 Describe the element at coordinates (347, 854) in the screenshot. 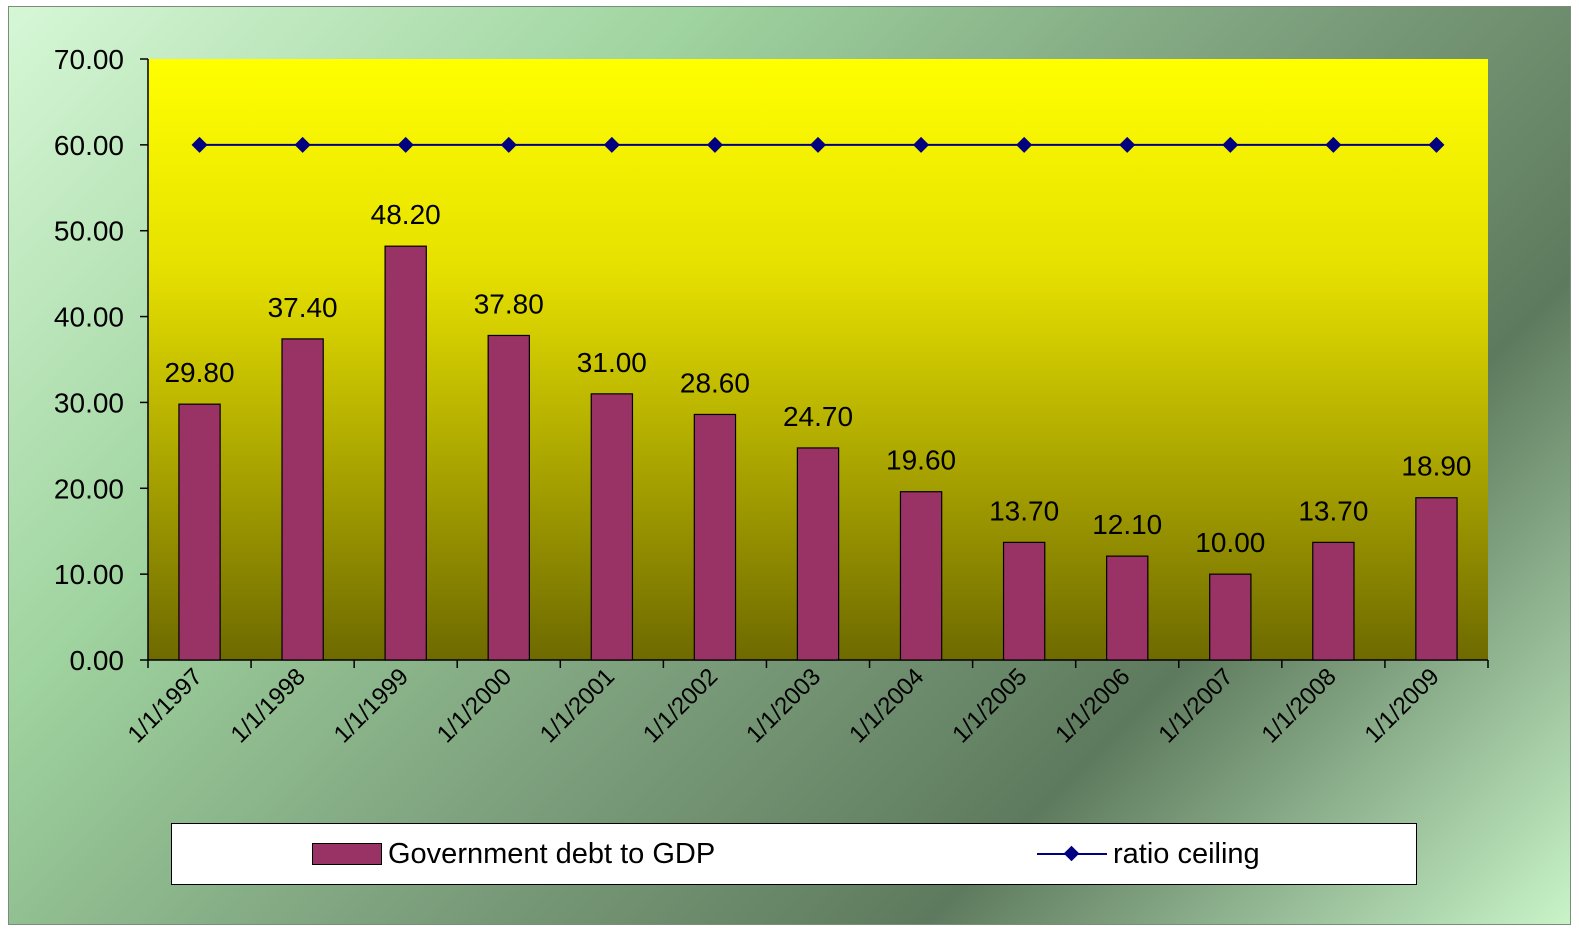

I see `legend-bar-swatch` at that location.